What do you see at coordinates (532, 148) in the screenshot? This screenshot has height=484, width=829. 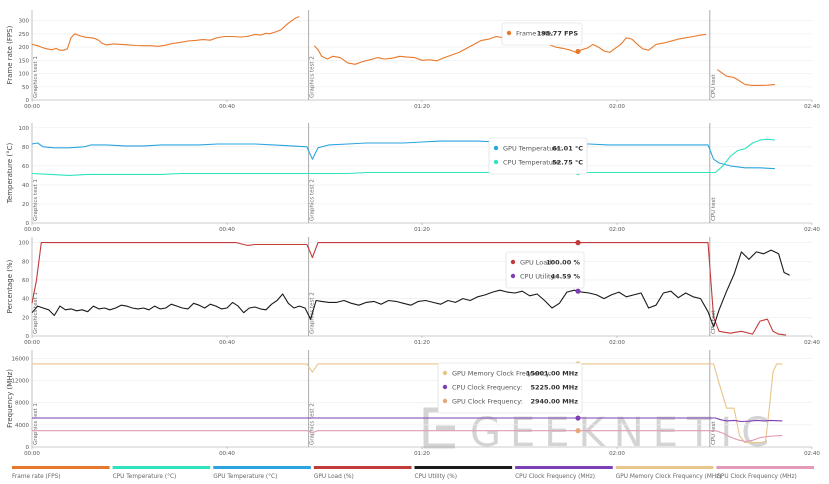 I see `tooltip-label: GPU Temperature:` at bounding box center [532, 148].